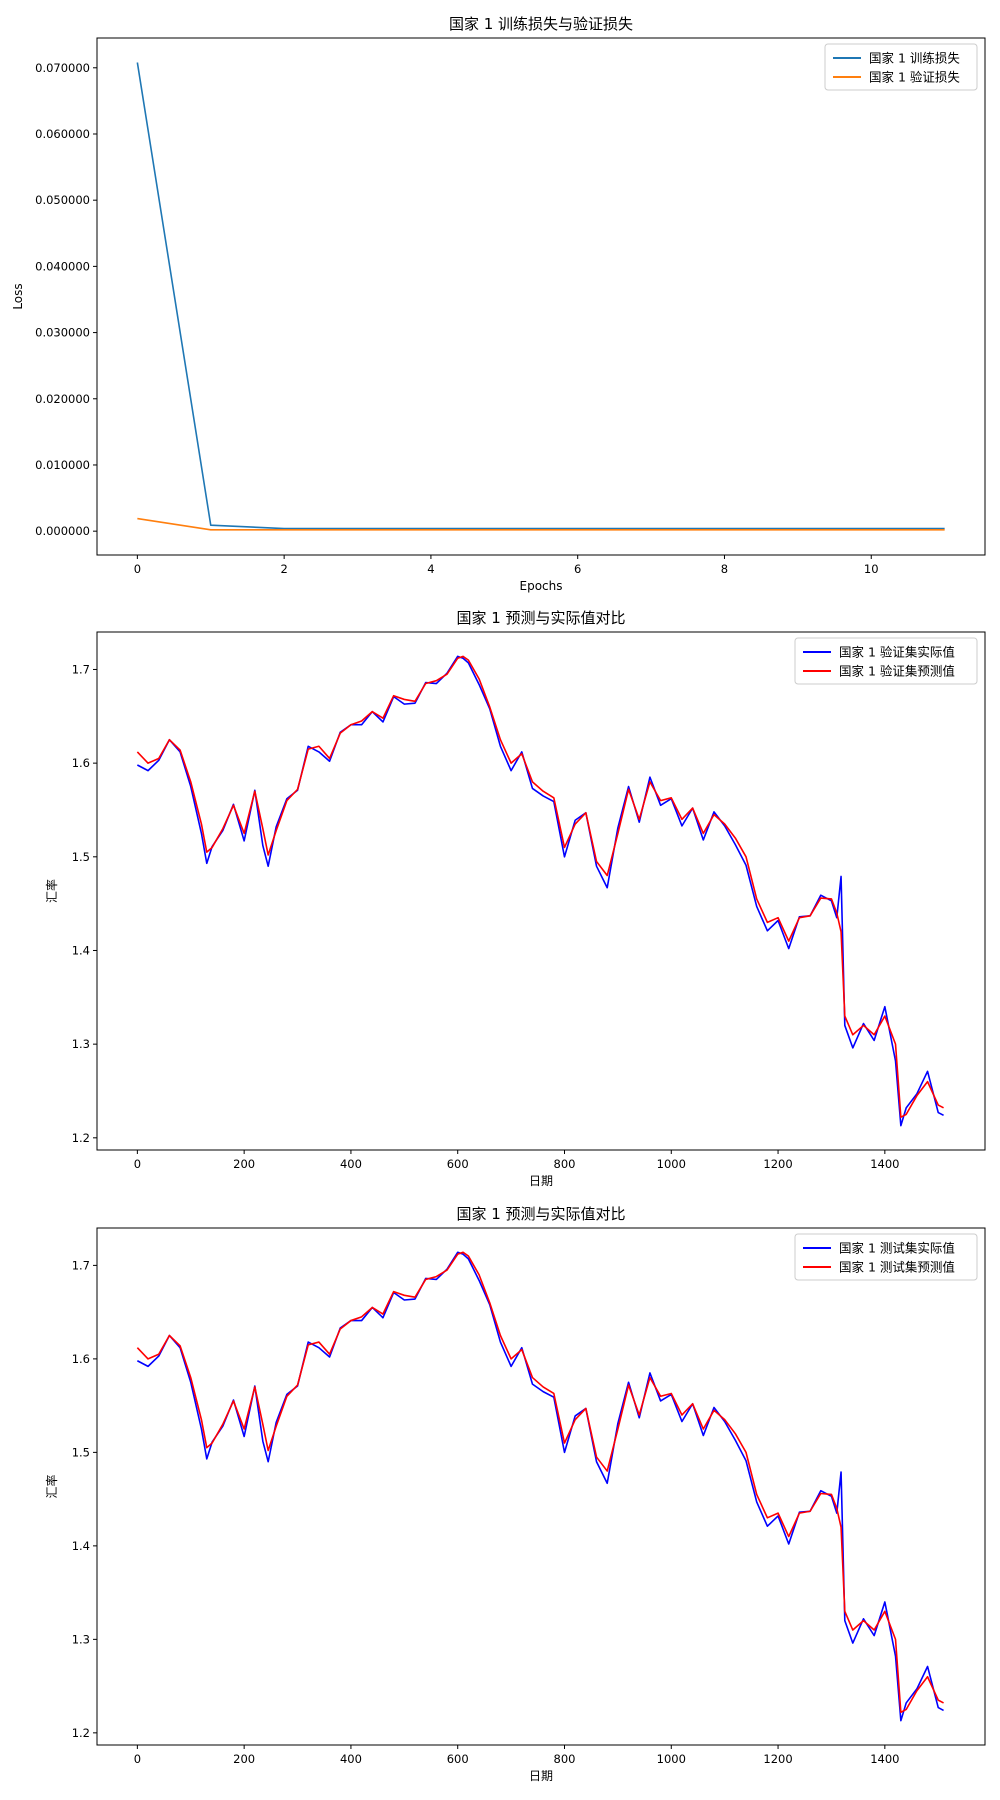 This screenshot has width=1000, height=1800. Describe the element at coordinates (897, 652) in the screenshot. I see `legend-label: 国家 1 验证集实际值` at that location.